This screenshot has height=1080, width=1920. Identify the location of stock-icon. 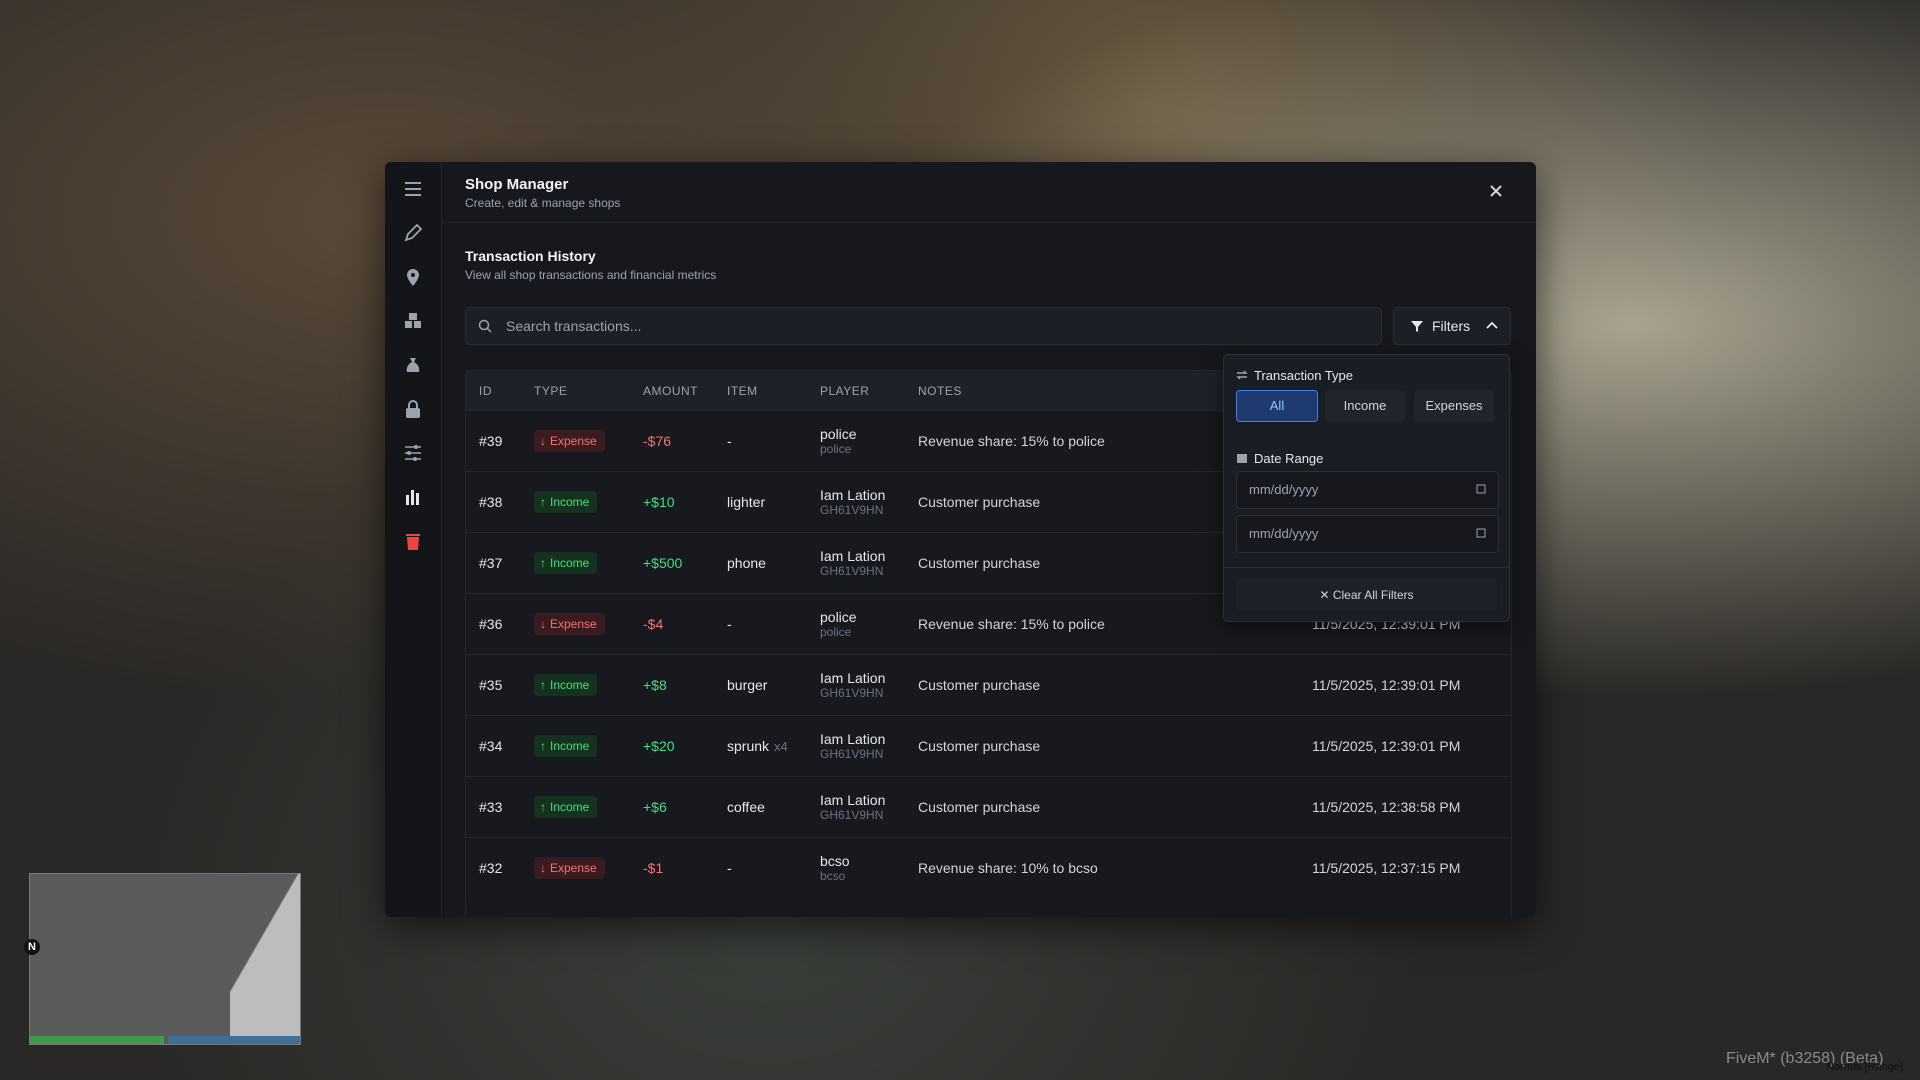
(413, 321).